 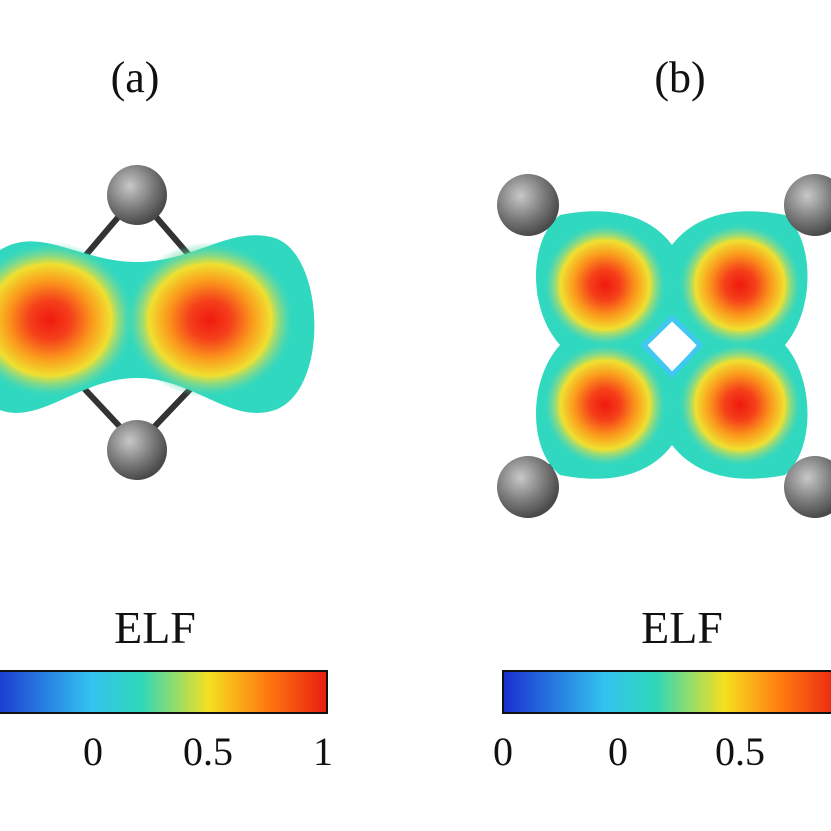 What do you see at coordinates (135, 77) in the screenshot?
I see `panel-label: (a)` at bounding box center [135, 77].